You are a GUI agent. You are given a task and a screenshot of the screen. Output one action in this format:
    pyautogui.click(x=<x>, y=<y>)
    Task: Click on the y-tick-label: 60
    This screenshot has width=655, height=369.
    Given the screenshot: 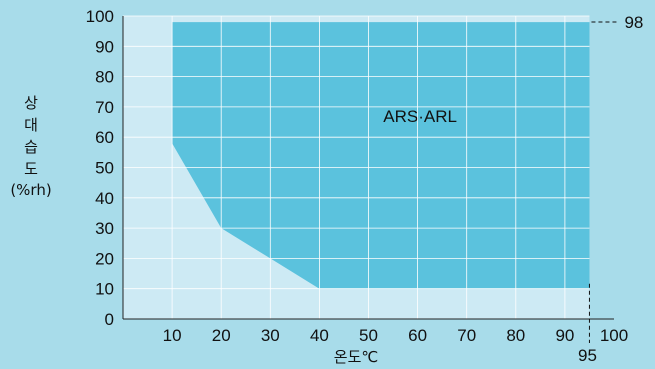 What is the action you would take?
    pyautogui.click(x=104, y=137)
    